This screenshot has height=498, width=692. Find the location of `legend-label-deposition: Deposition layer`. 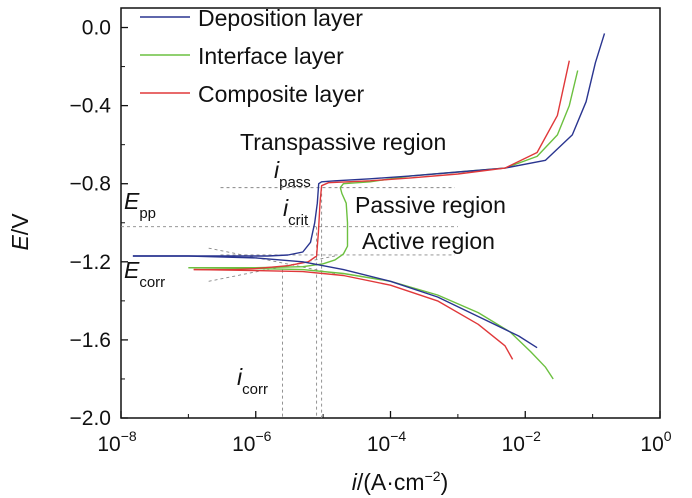

legend-label-deposition: Deposition layer is located at coordinates (280, 18).